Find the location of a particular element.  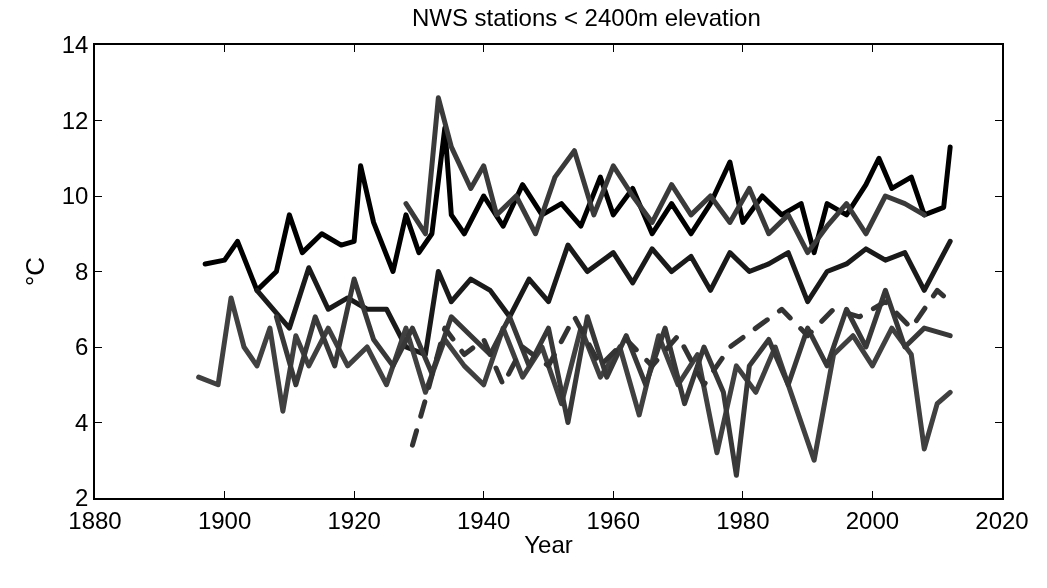

y-axis-title: °C is located at coordinates (34, 271).